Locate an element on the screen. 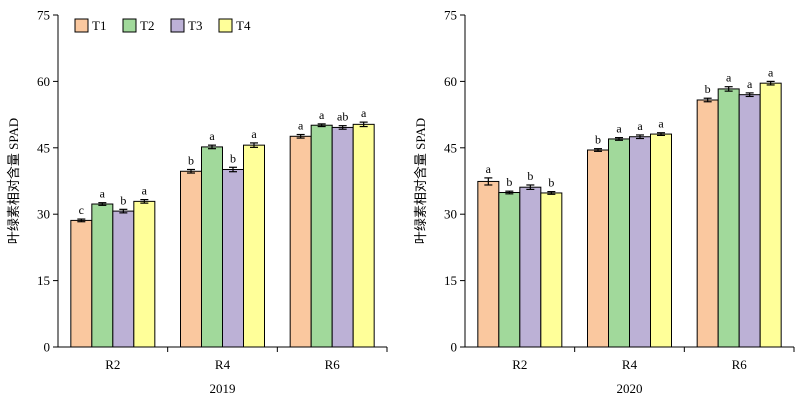 The width and height of the screenshot is (800, 406). significance-label: ab is located at coordinates (342, 117).